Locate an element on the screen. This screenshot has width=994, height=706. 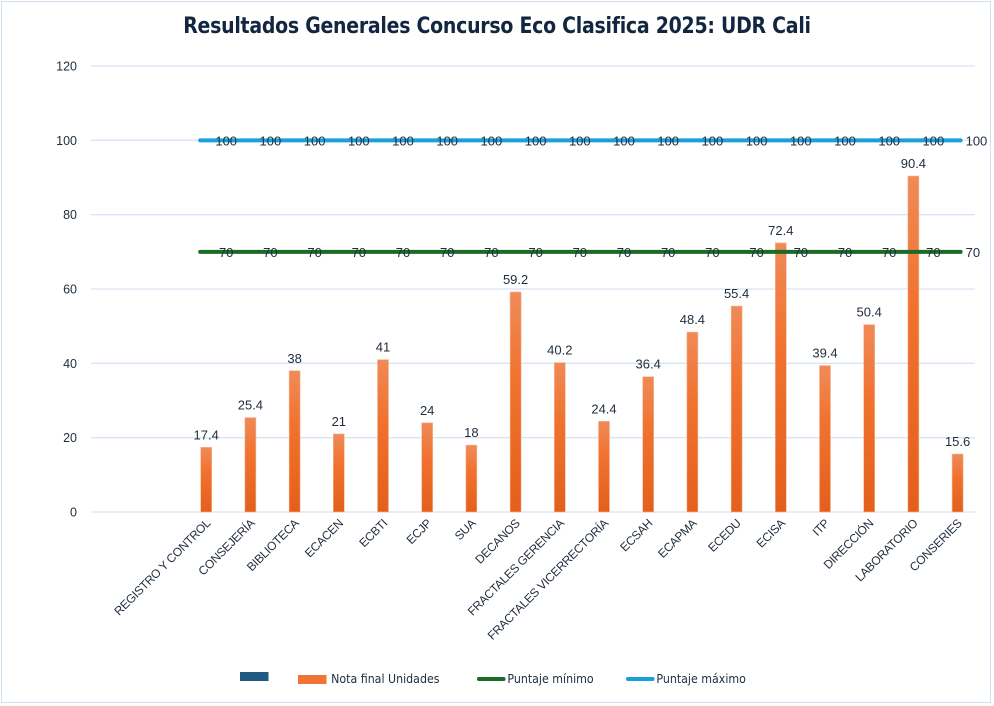
y-tick-label: 0 is located at coordinates (73, 513).